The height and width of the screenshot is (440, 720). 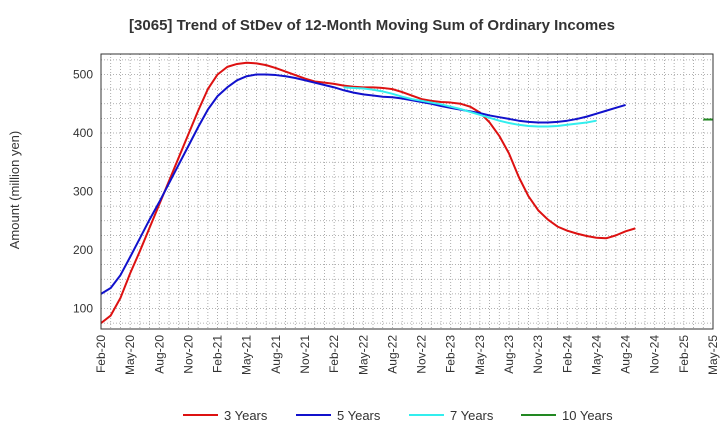 What do you see at coordinates (359, 415) in the screenshot?
I see `legend-label: 5 Years` at bounding box center [359, 415].